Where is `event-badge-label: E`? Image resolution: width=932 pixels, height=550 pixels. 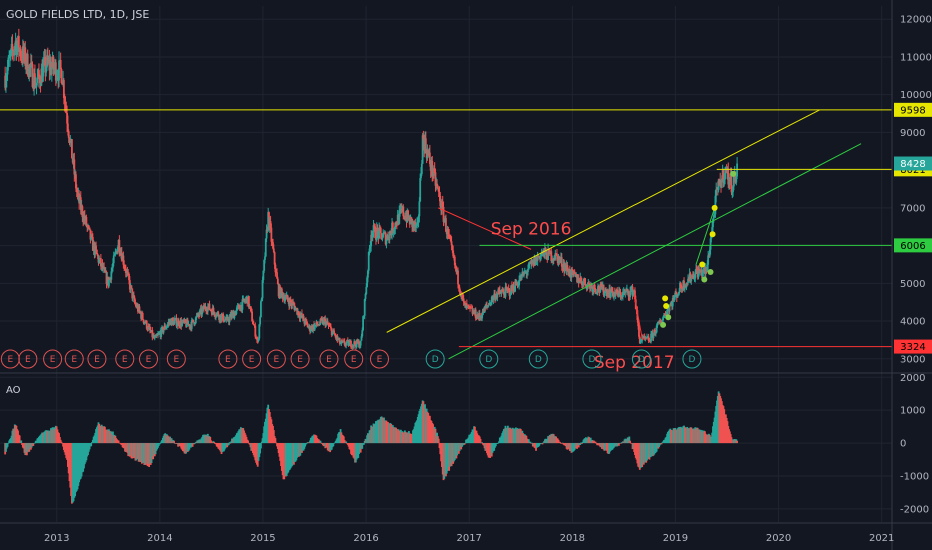 event-badge-label: E is located at coordinates (252, 360).